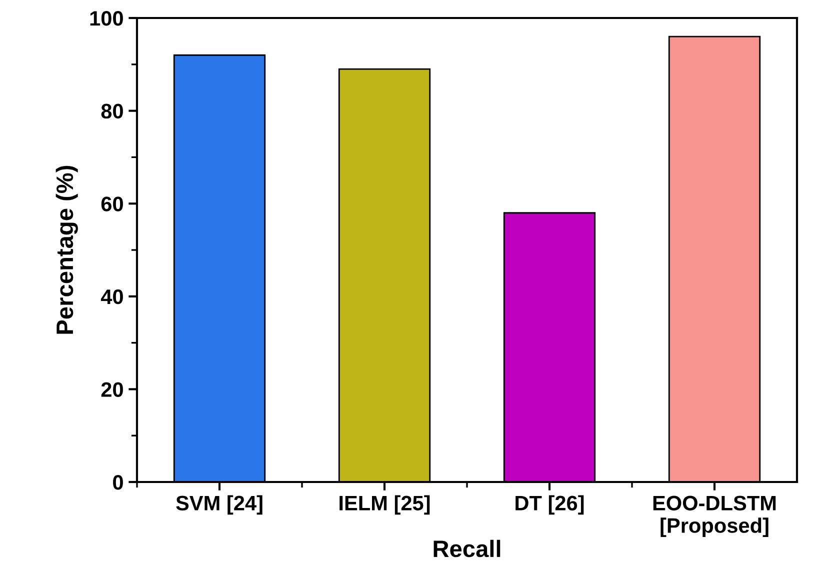  What do you see at coordinates (714, 517) in the screenshot?
I see `x-tick-label: EOO-DLSTM [Proposed]` at bounding box center [714, 517].